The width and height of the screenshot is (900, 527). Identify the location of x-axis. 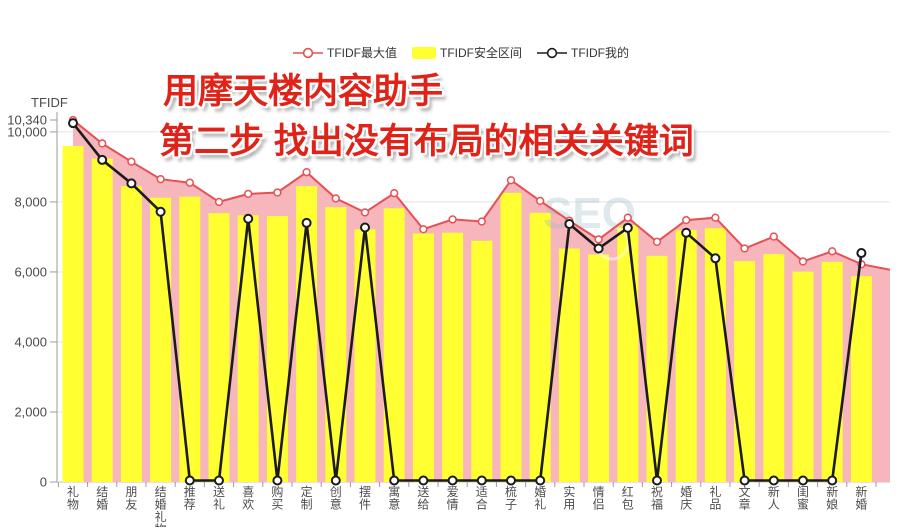
(473, 484).